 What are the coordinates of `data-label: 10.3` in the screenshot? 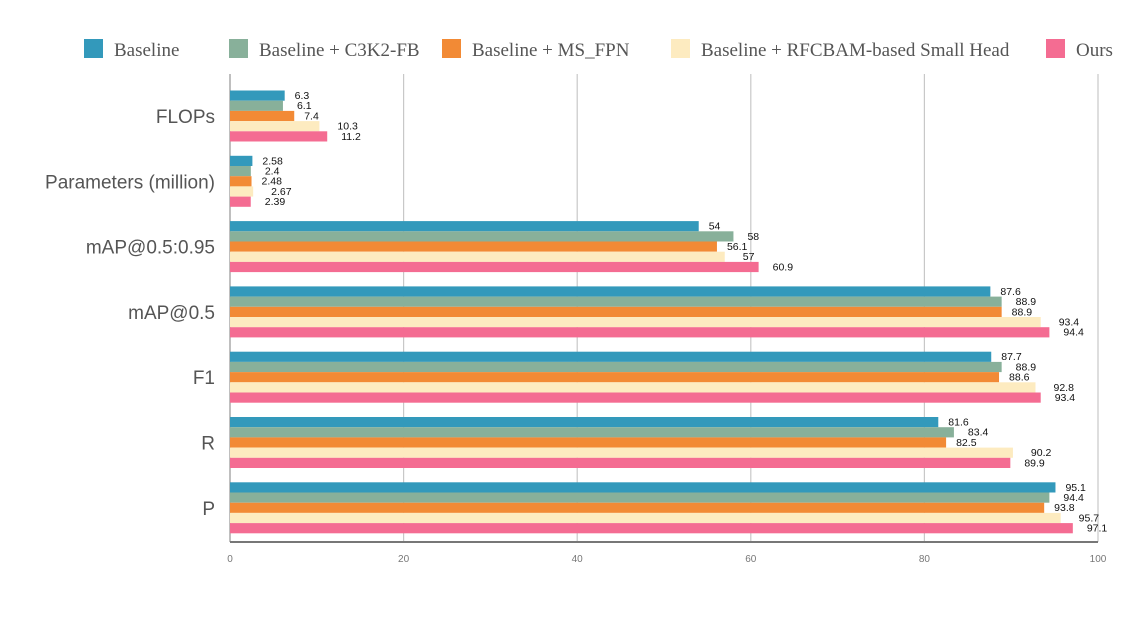 It's located at (347, 127).